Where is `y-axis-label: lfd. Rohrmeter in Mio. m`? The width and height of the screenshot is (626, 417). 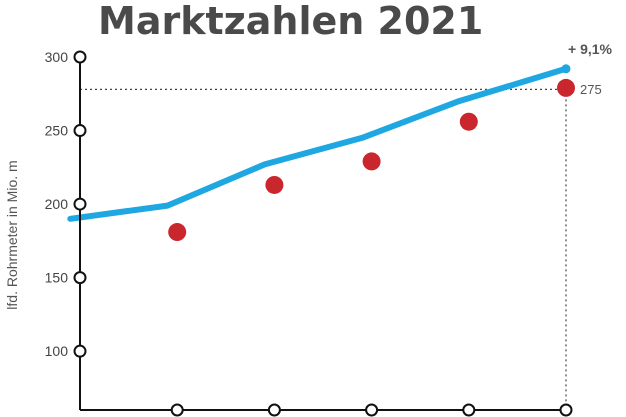
y-axis-label: lfd. Rohrmeter in Mio. m is located at coordinates (12, 234).